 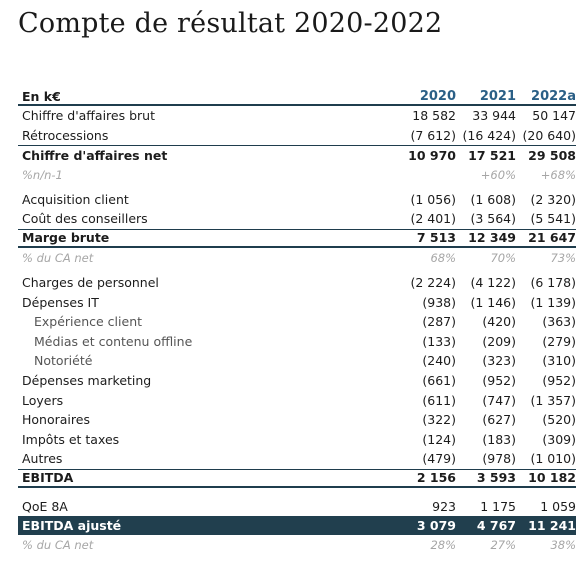 I want to click on value-2020: (611), so click(x=439, y=400).